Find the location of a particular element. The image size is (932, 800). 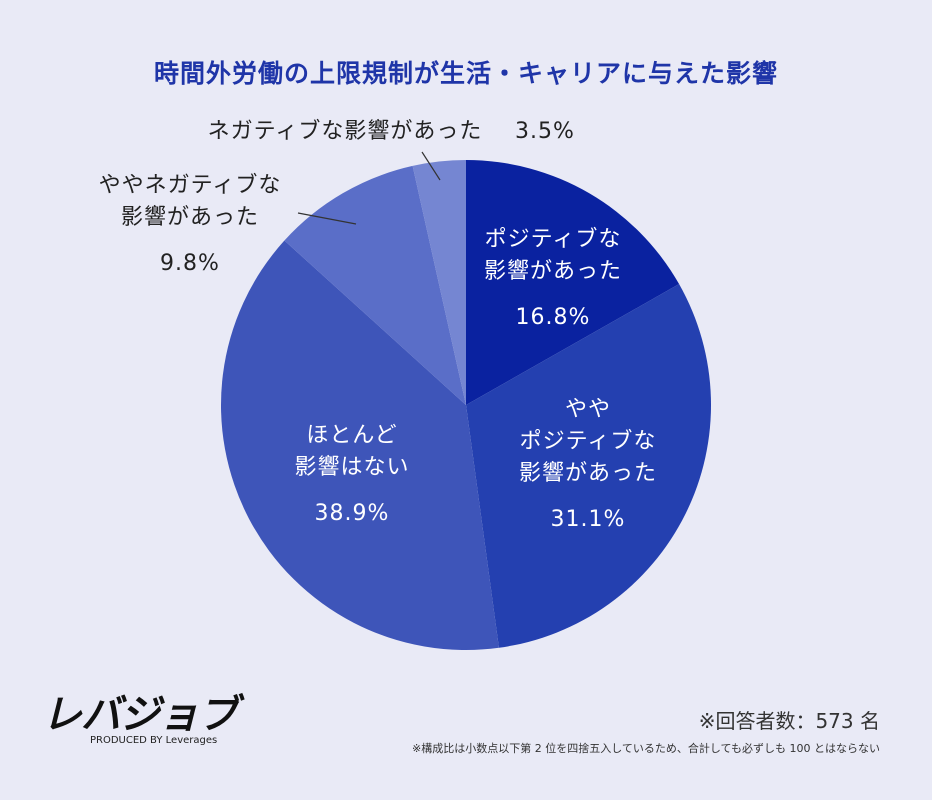

chart-title: 時間外労働の上限規制が生活・キャリアに与えた影響 is located at coordinates (465, 73).